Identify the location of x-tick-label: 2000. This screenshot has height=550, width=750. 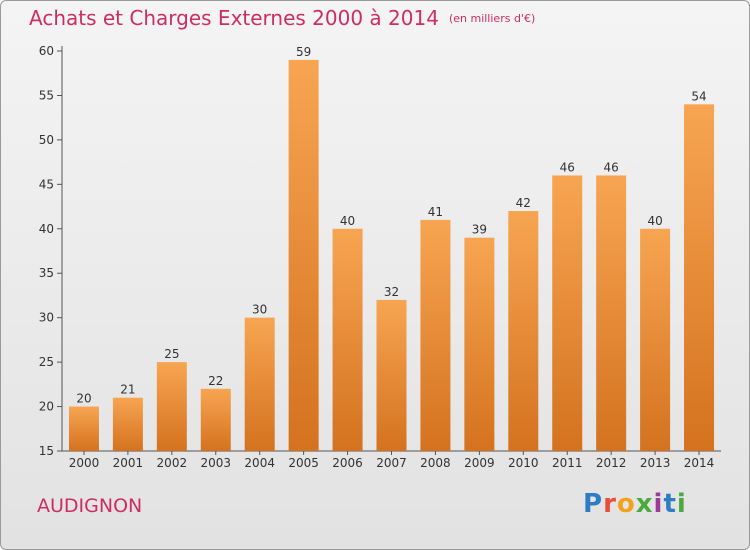
(84, 463).